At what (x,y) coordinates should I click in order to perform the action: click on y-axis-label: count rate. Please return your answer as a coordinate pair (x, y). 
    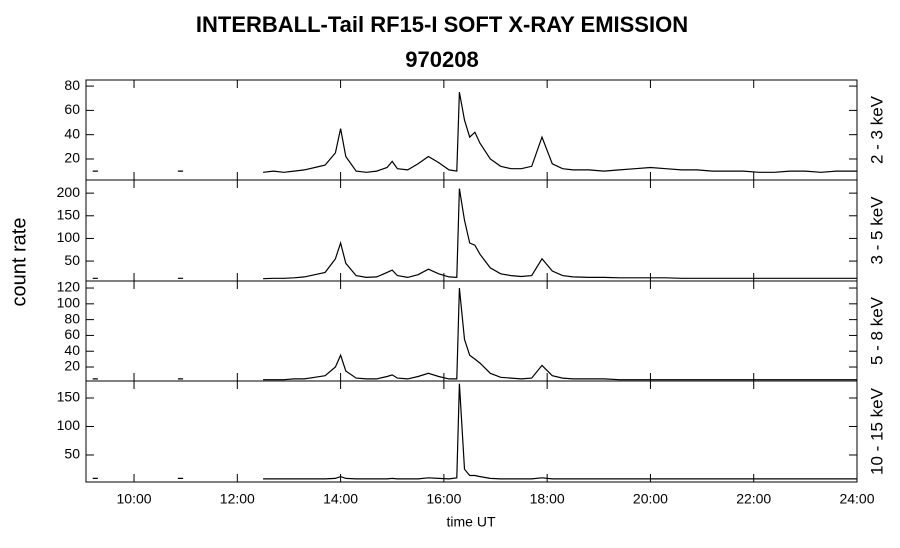
    Looking at the image, I should click on (19, 262).